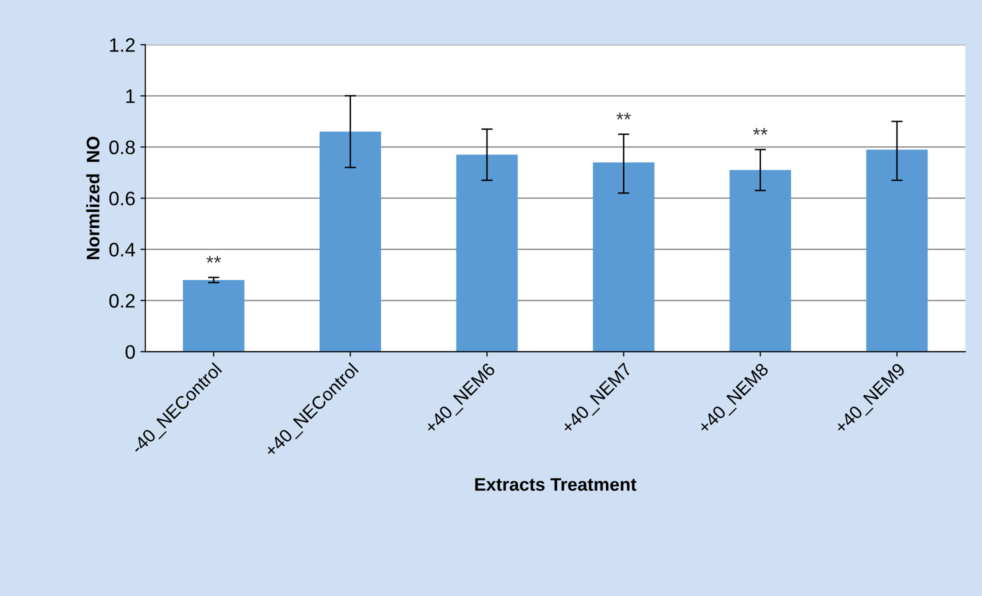  Describe the element at coordinates (93, 198) in the screenshot. I see `y-axis-title: Normlized NO` at that location.